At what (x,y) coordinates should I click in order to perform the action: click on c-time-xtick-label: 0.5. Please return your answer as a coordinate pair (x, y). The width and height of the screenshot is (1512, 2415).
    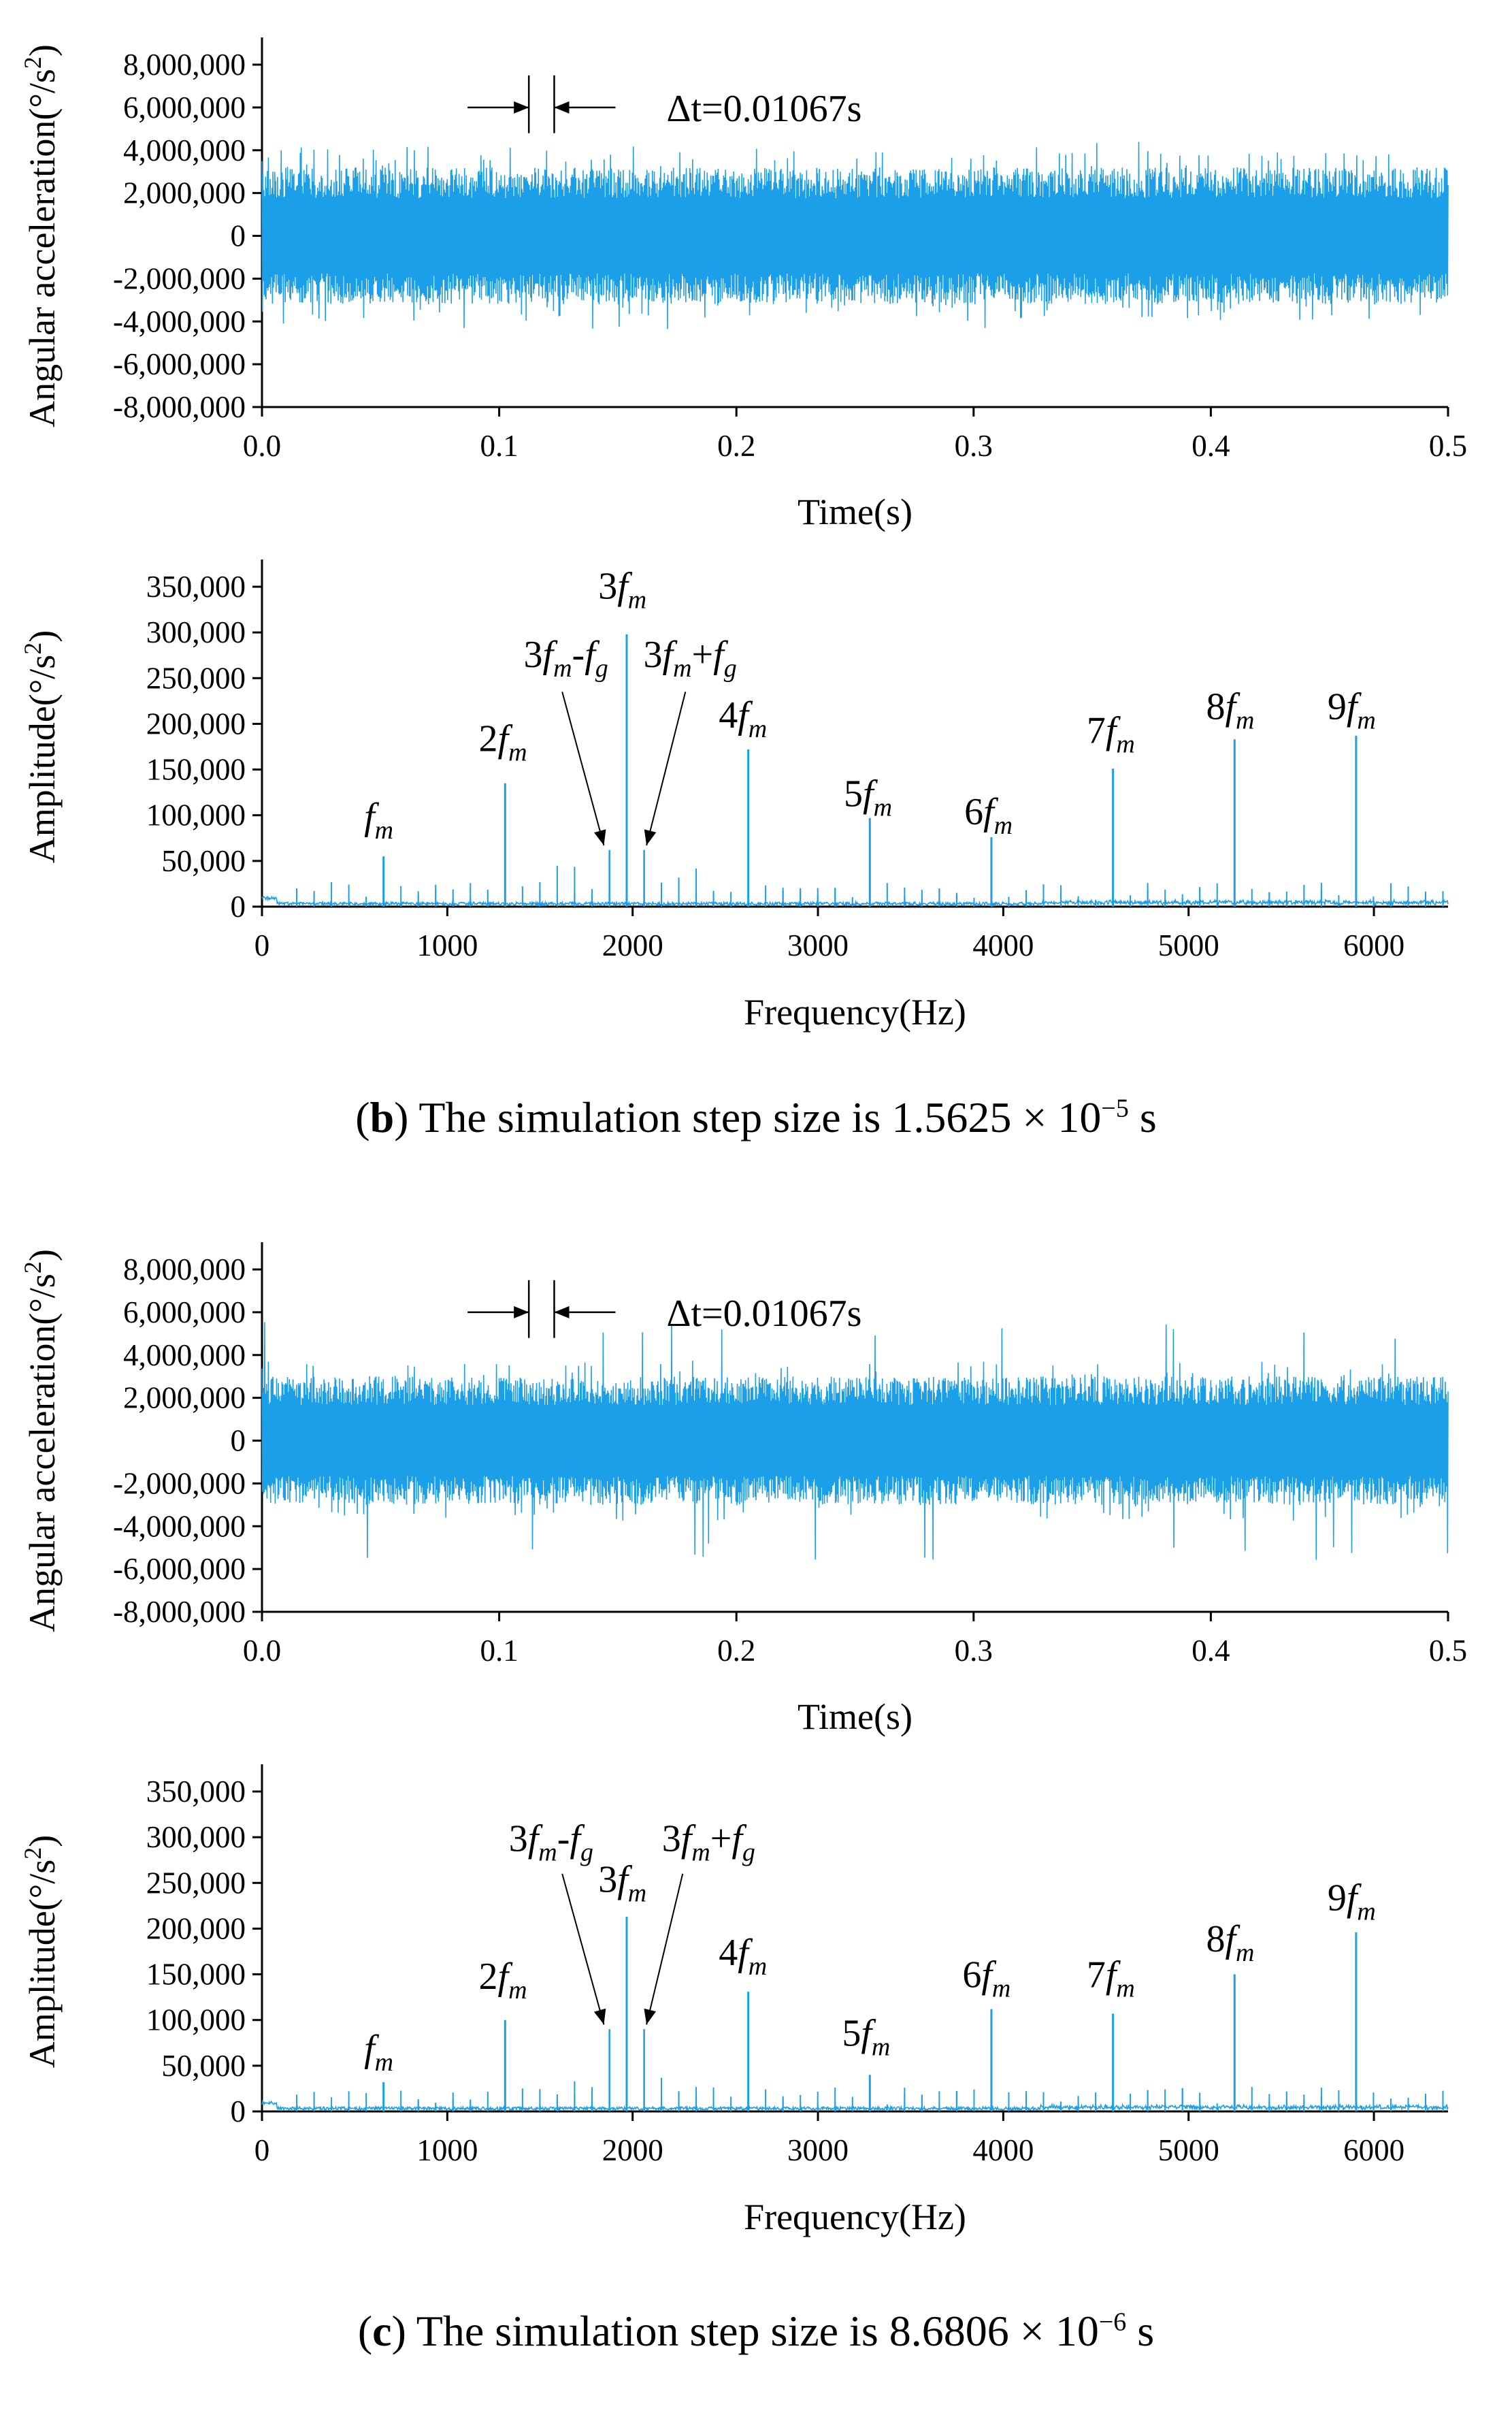
    Looking at the image, I should click on (1448, 1651).